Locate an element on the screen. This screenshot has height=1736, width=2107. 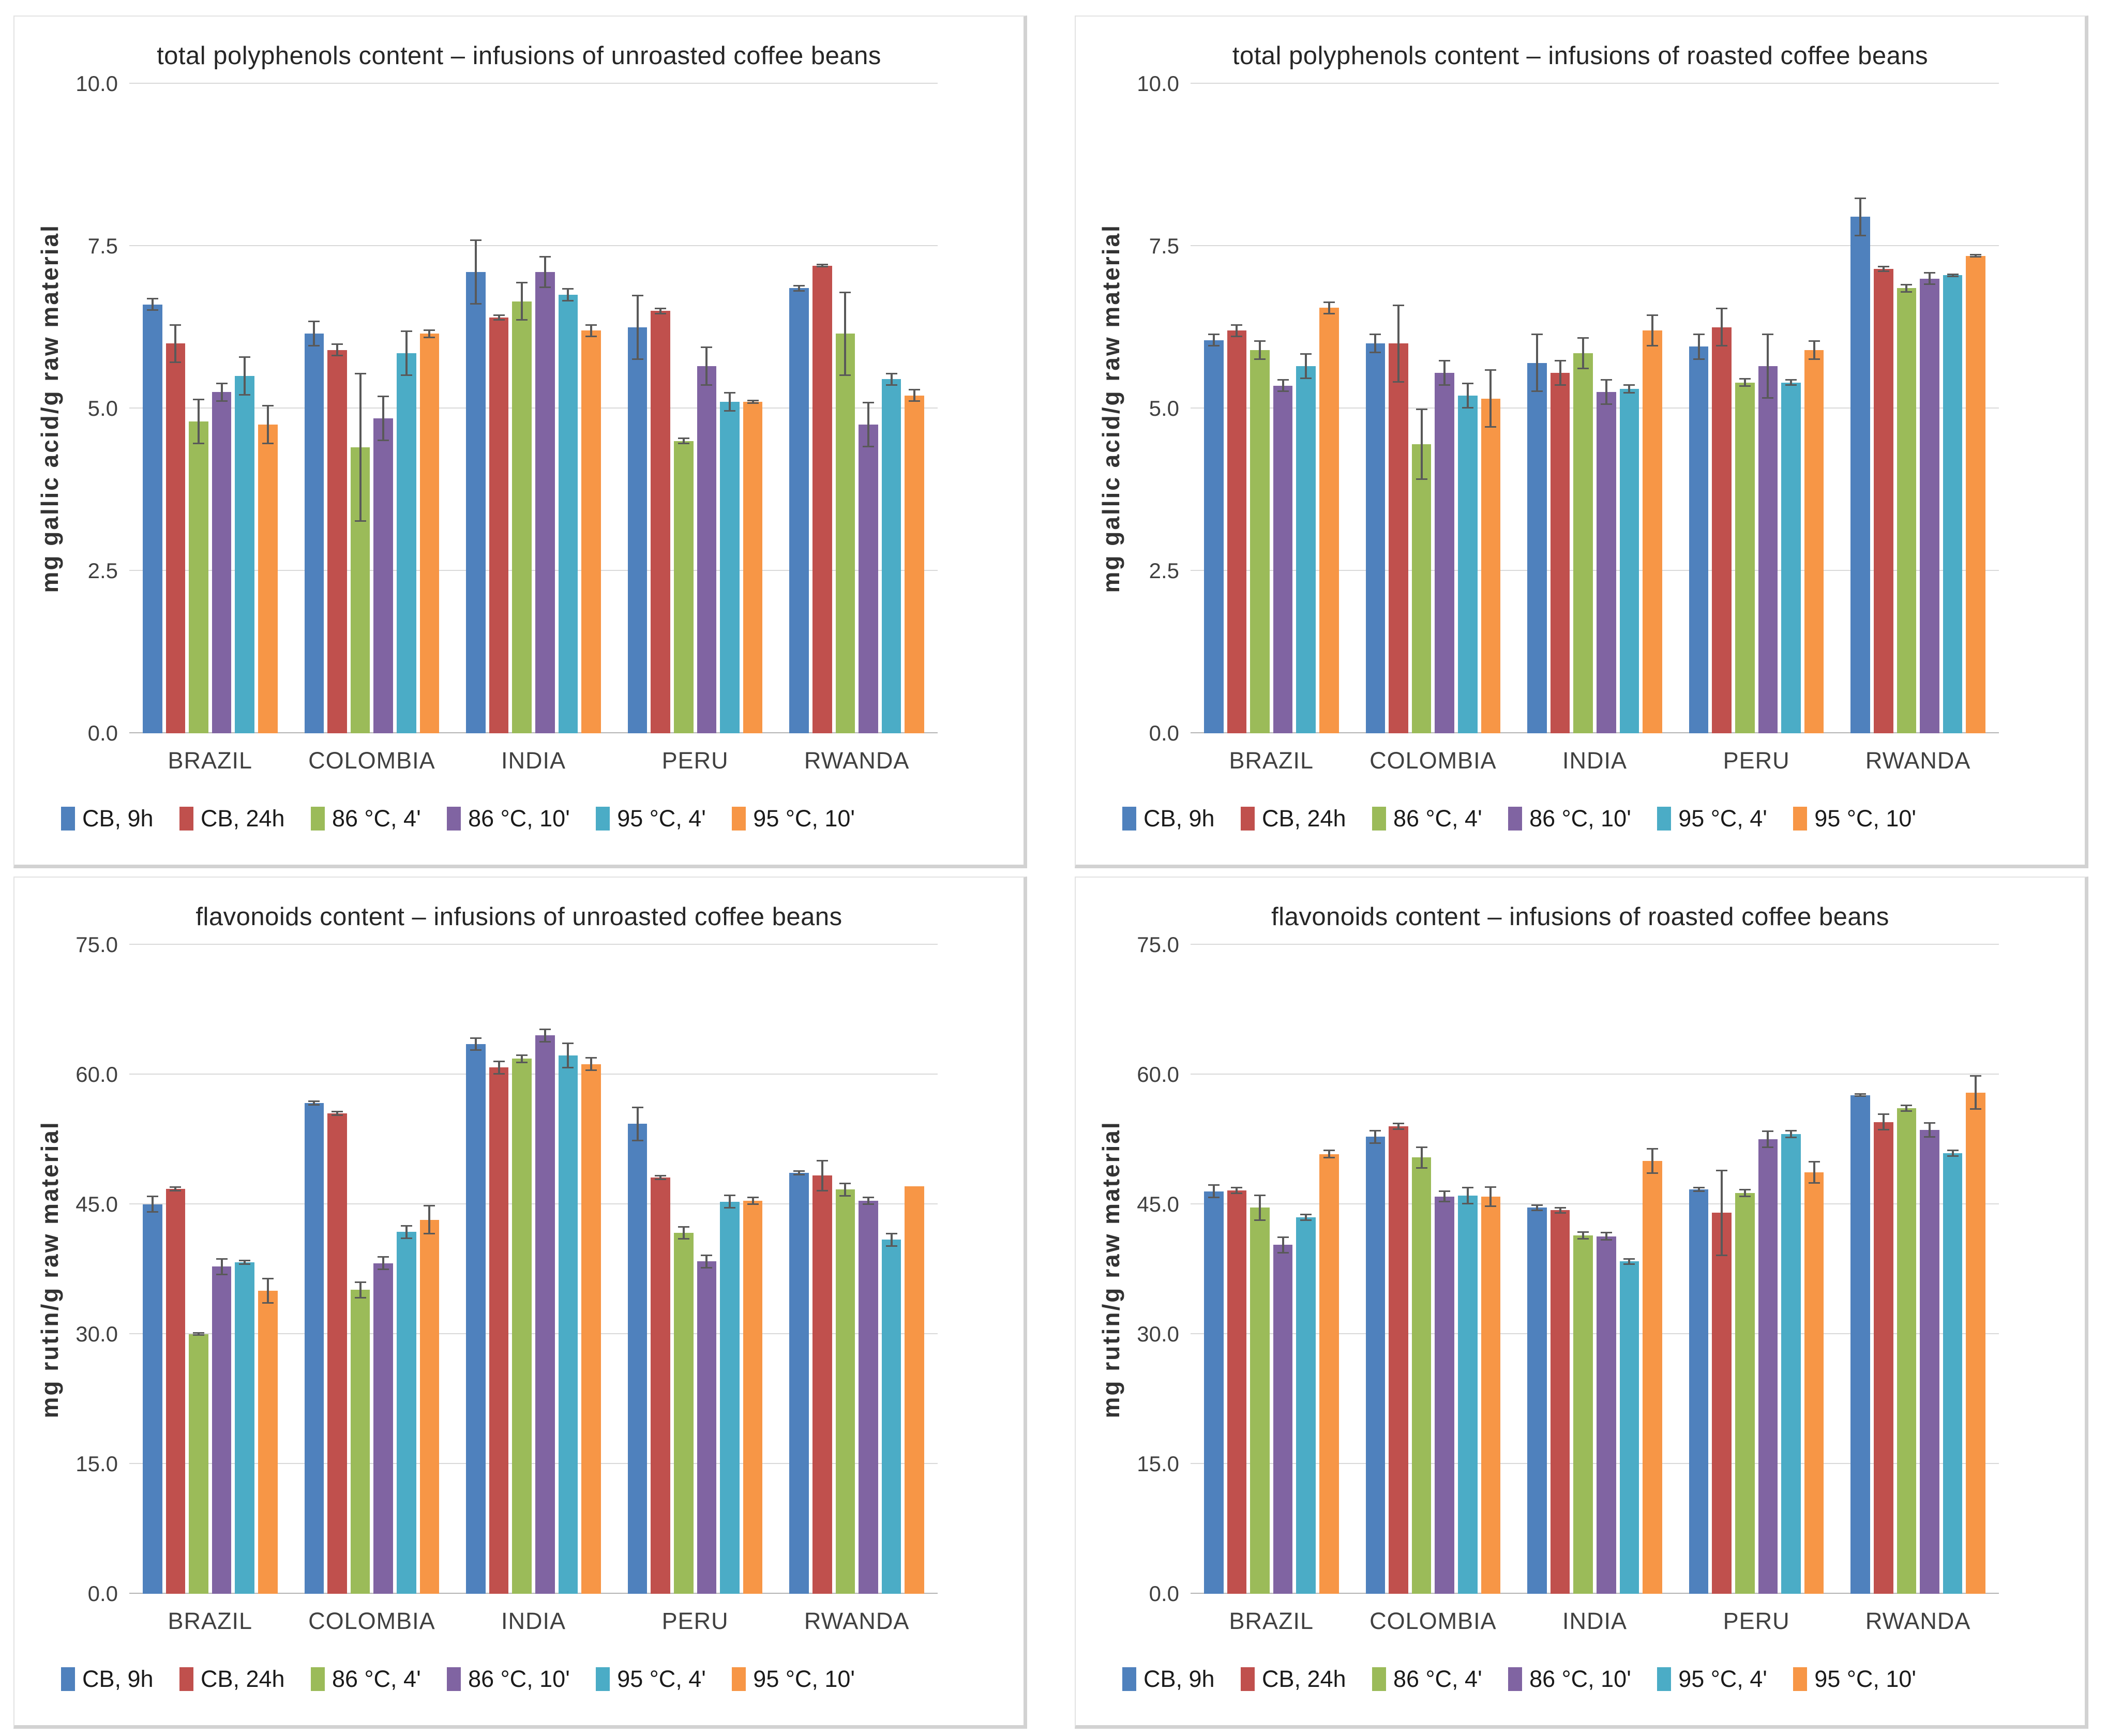
bar-group-brazil is located at coordinates (210, 408).